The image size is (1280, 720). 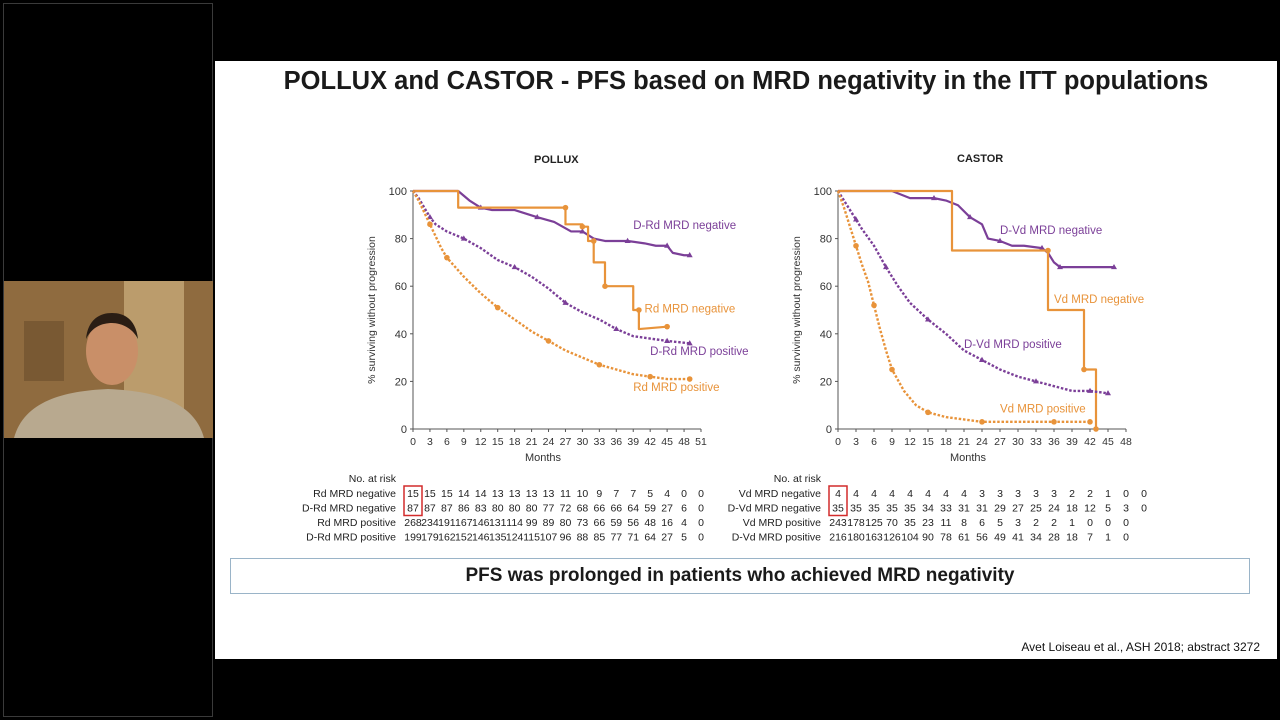 What do you see at coordinates (1036, 538) in the screenshot?
I see `risk-value: 34` at bounding box center [1036, 538].